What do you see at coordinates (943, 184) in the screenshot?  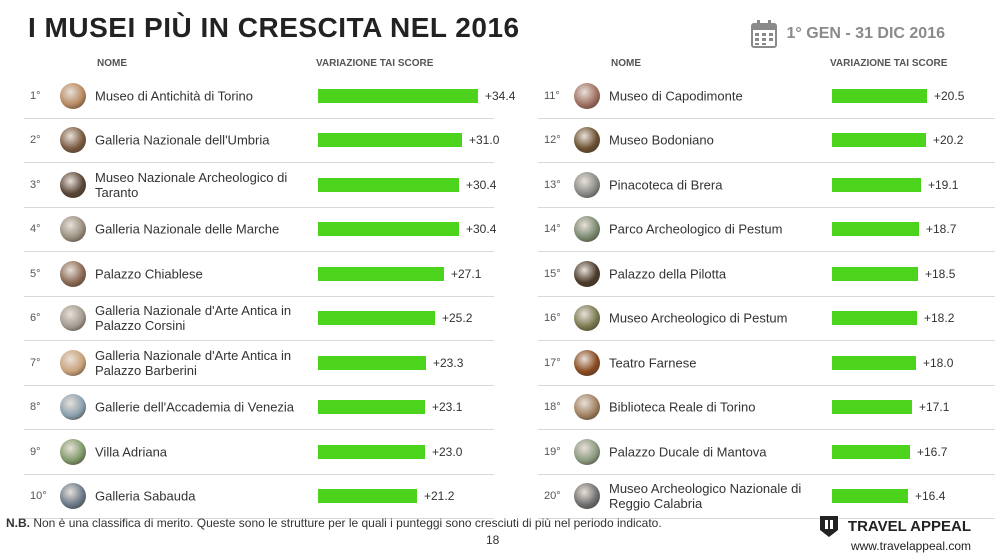 I see `score-value: +19.1` at bounding box center [943, 184].